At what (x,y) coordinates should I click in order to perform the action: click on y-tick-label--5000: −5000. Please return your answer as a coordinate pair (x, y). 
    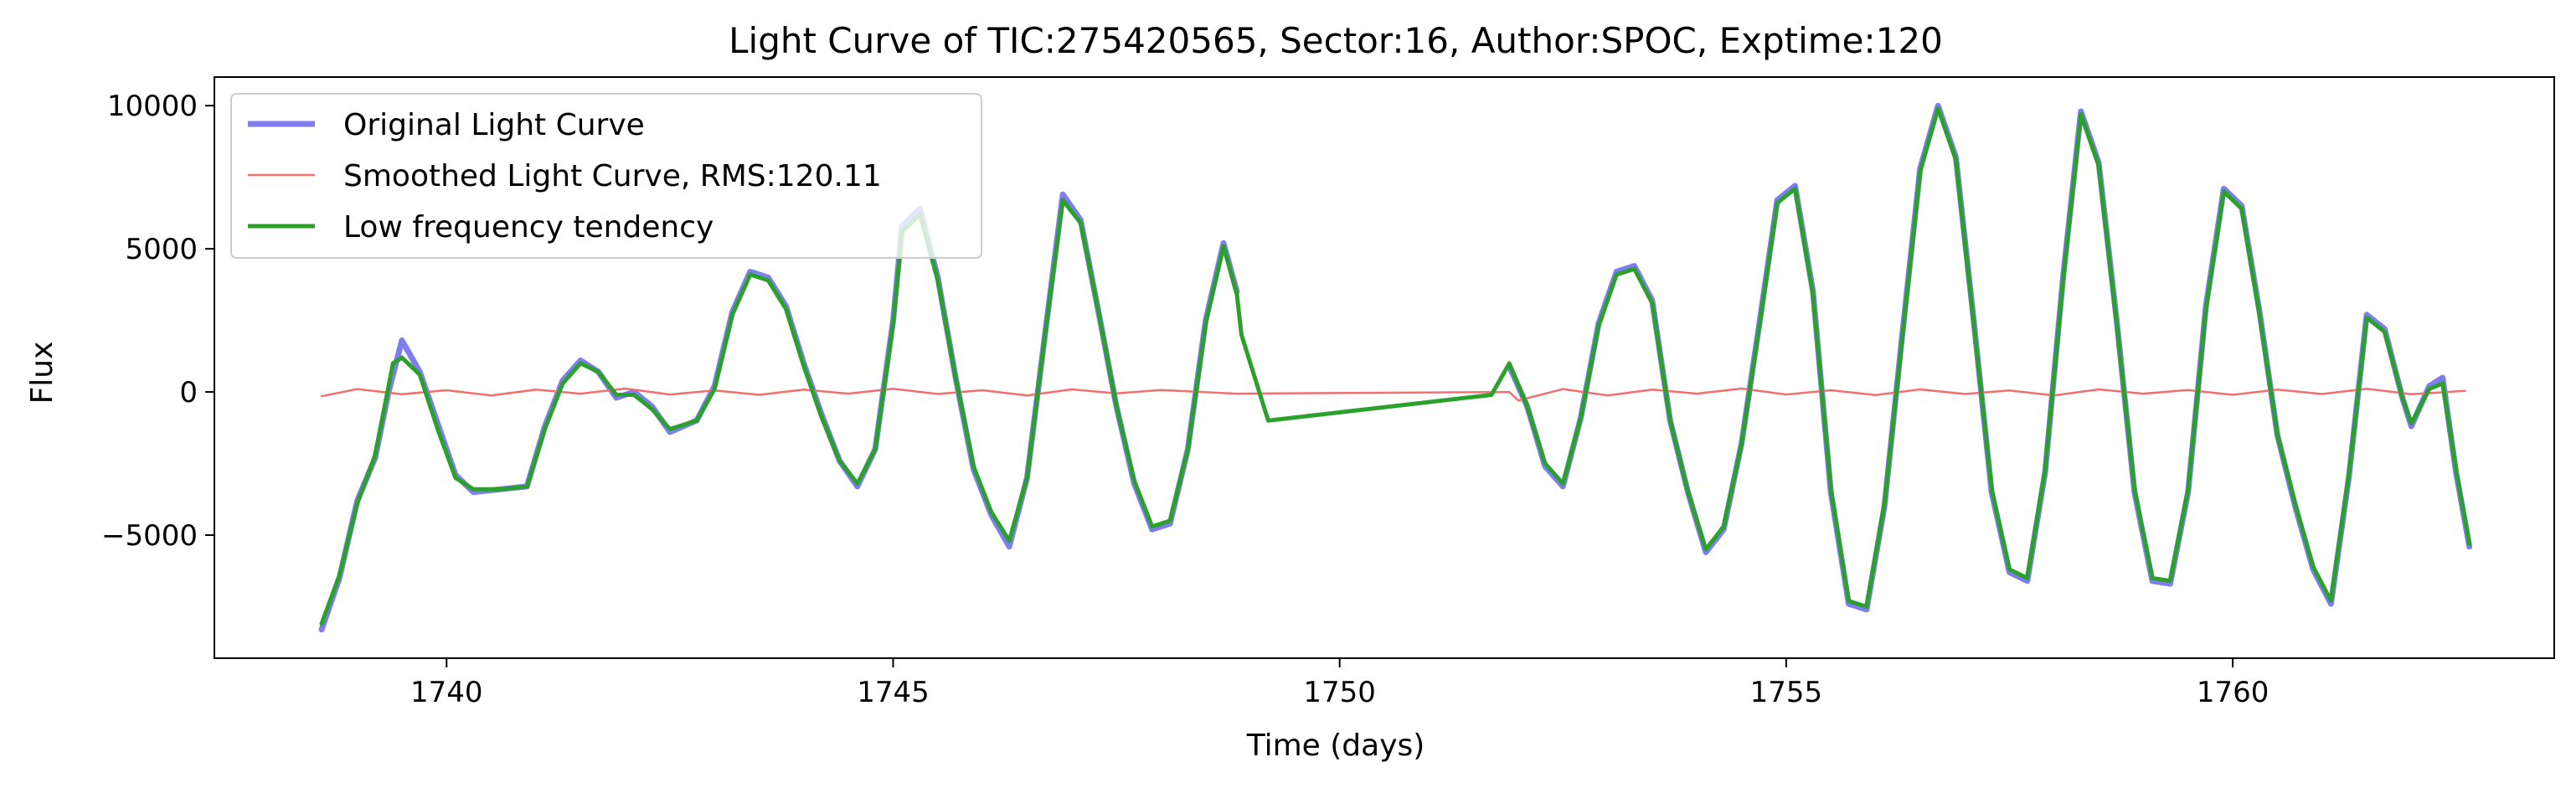
    Looking at the image, I should click on (149, 536).